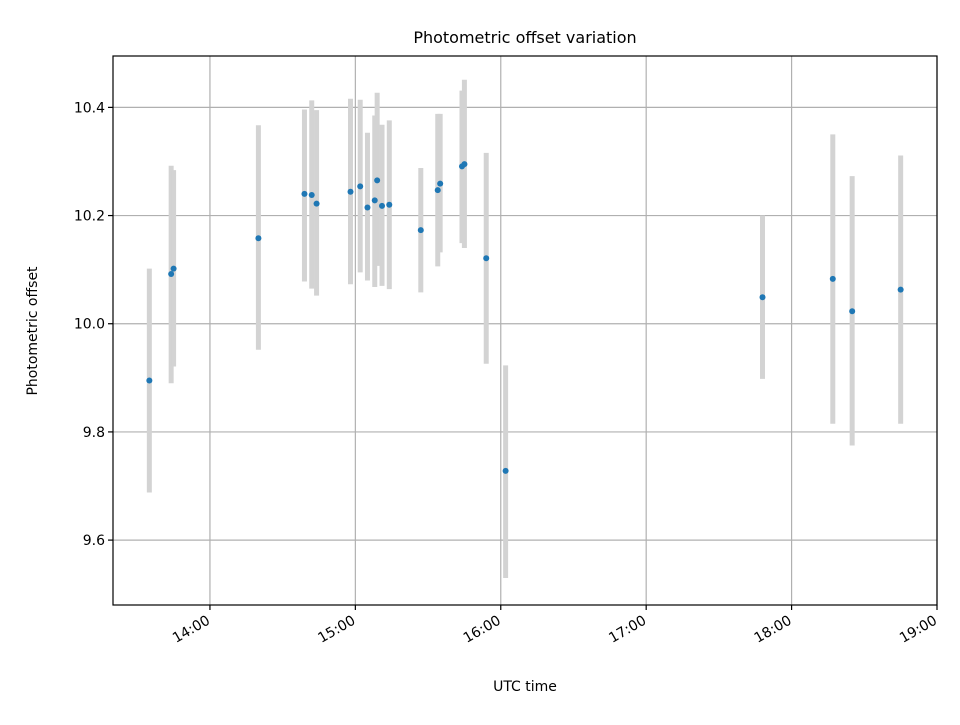  What do you see at coordinates (89, 108) in the screenshot?
I see `y-tick-label: 10.4` at bounding box center [89, 108].